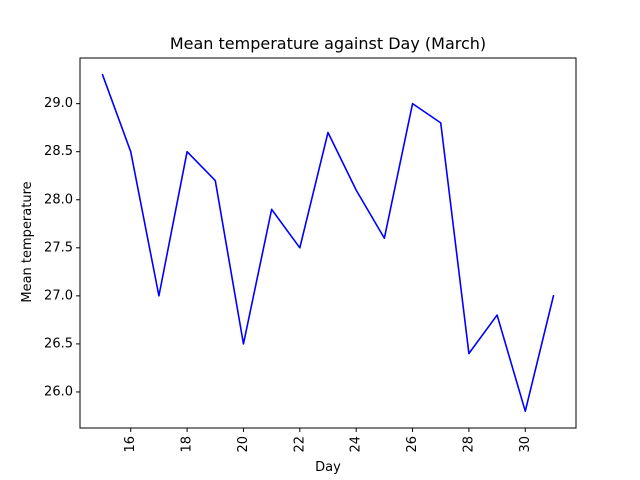 The width and height of the screenshot is (640, 480). Describe the element at coordinates (58, 151) in the screenshot. I see `y-tick-label: 28.5` at that location.